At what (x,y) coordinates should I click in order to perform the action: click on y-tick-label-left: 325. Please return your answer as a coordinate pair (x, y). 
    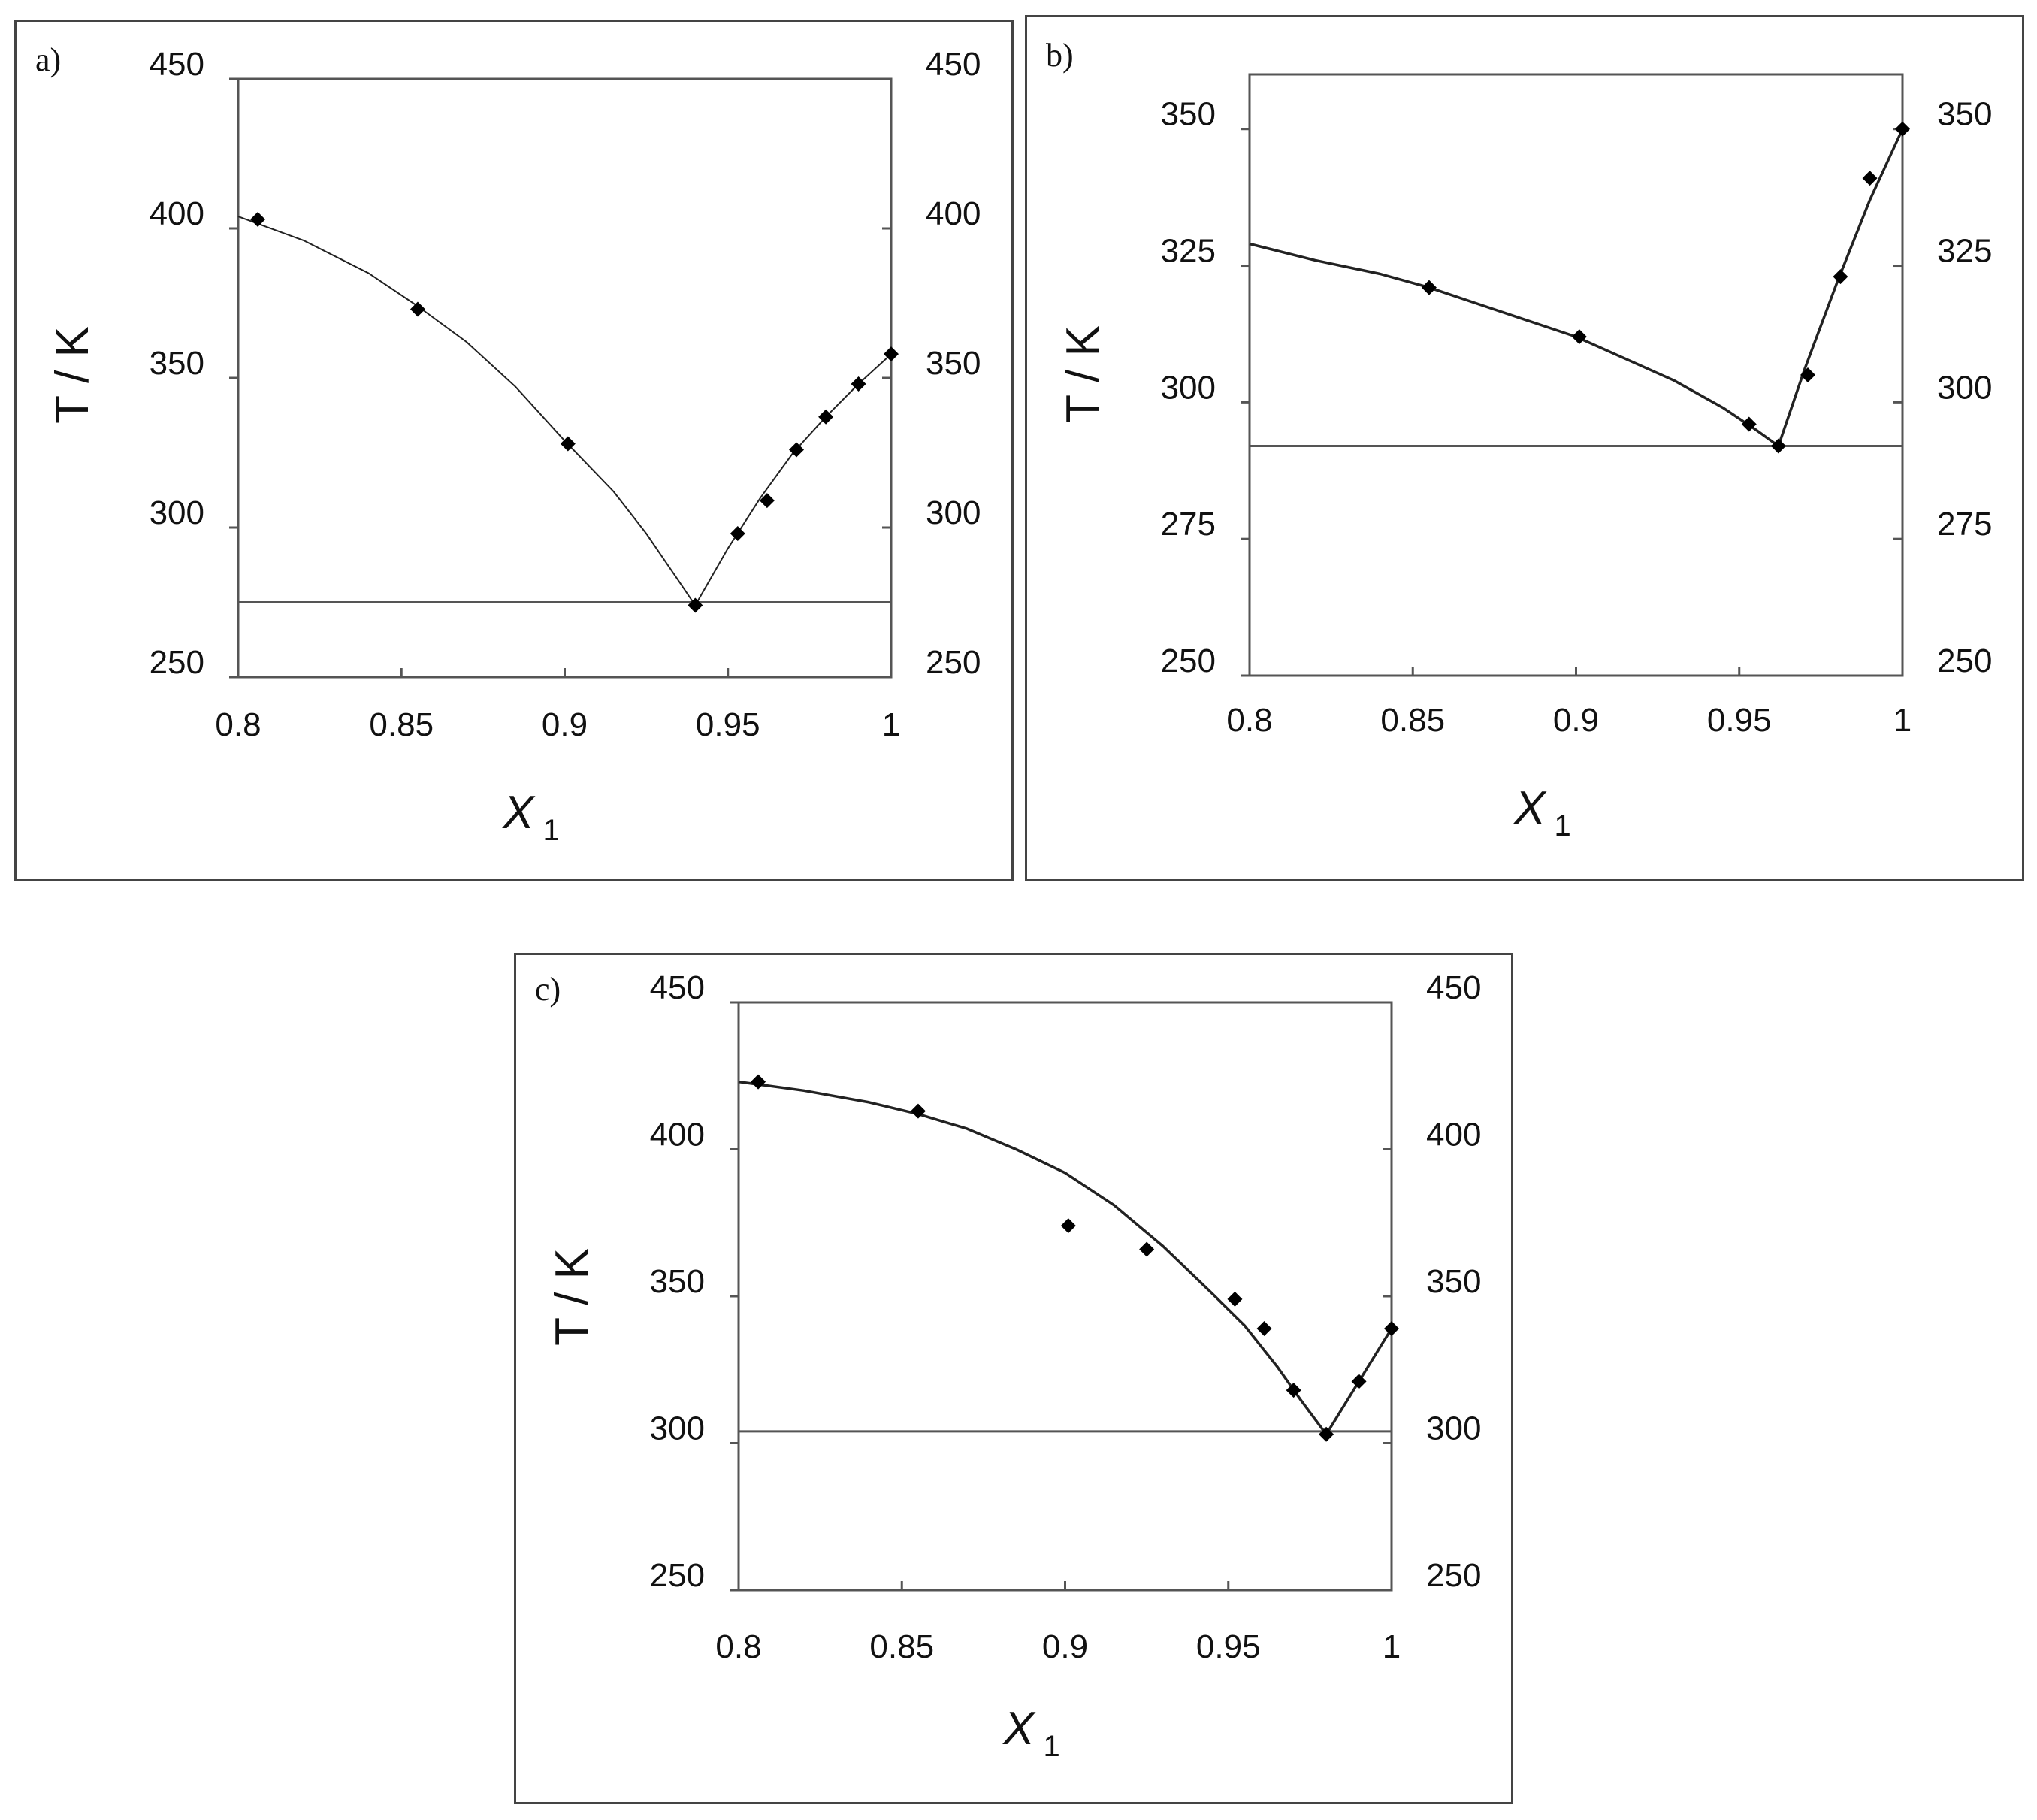
    Looking at the image, I should click on (1188, 251).